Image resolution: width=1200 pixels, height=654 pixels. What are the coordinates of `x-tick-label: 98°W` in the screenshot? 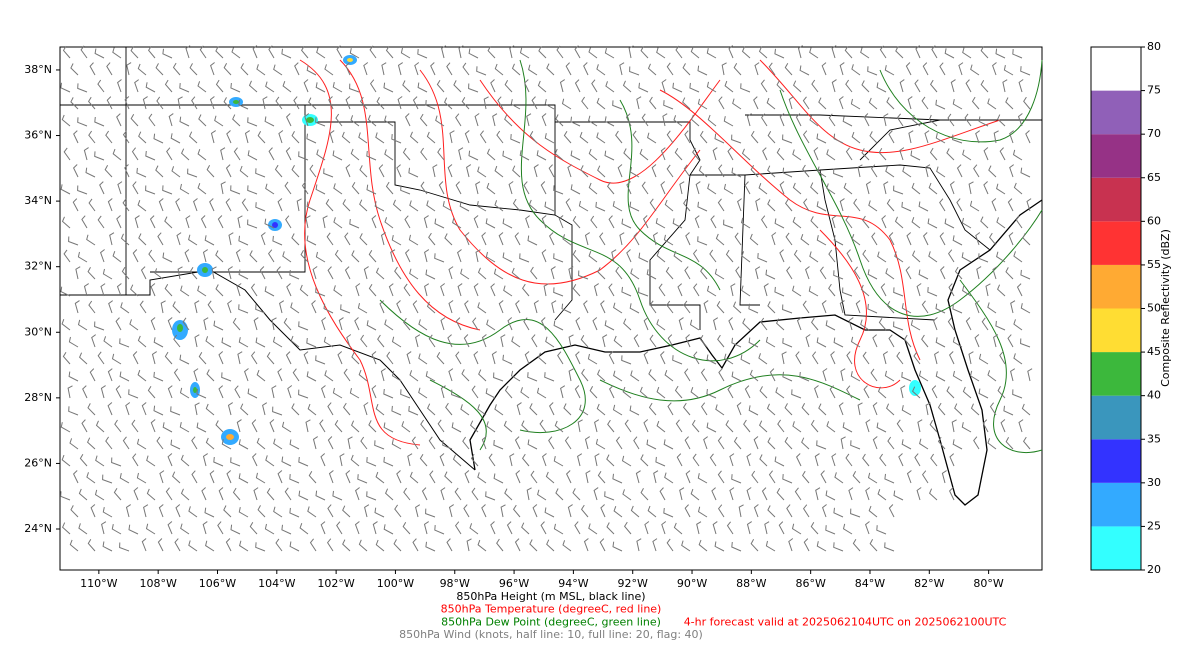 It's located at (455, 583).